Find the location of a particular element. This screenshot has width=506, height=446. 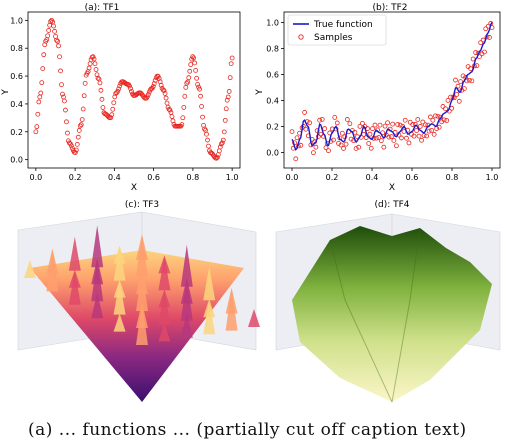

panel-b-y-ticks: 0.0 0.2 0.4 0.6 0.8 1.0 is located at coordinates (275, 87).